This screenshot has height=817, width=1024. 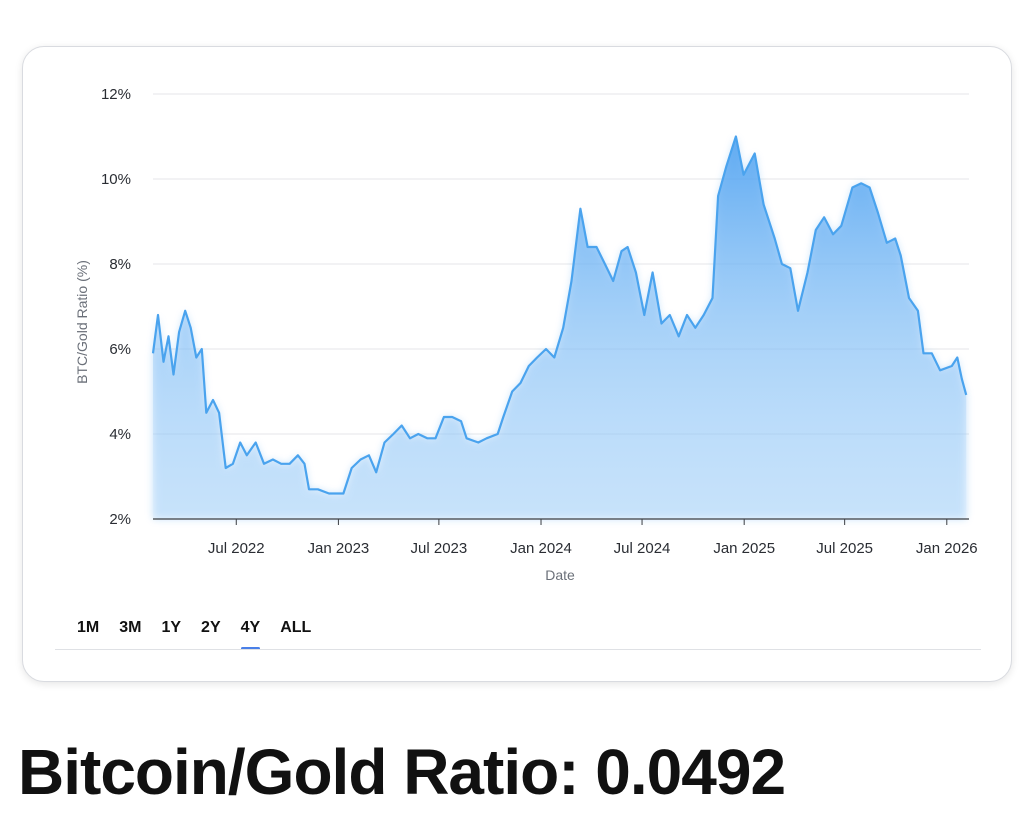 I want to click on range-tab-1m: 1M, so click(x=88, y=628).